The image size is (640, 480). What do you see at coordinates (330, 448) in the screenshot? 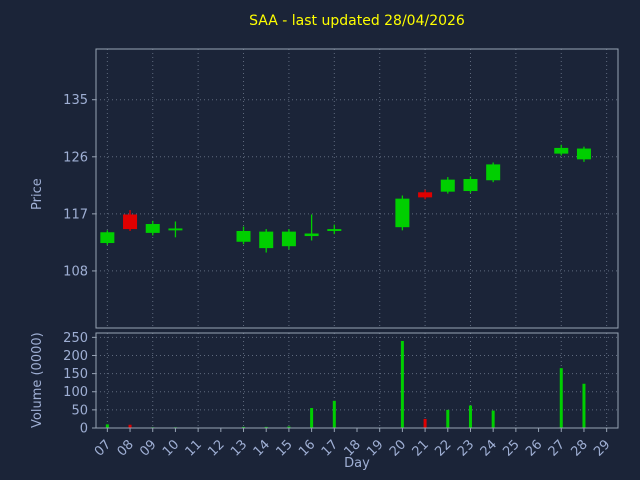
I see `day-tick-label: 17` at bounding box center [330, 448].